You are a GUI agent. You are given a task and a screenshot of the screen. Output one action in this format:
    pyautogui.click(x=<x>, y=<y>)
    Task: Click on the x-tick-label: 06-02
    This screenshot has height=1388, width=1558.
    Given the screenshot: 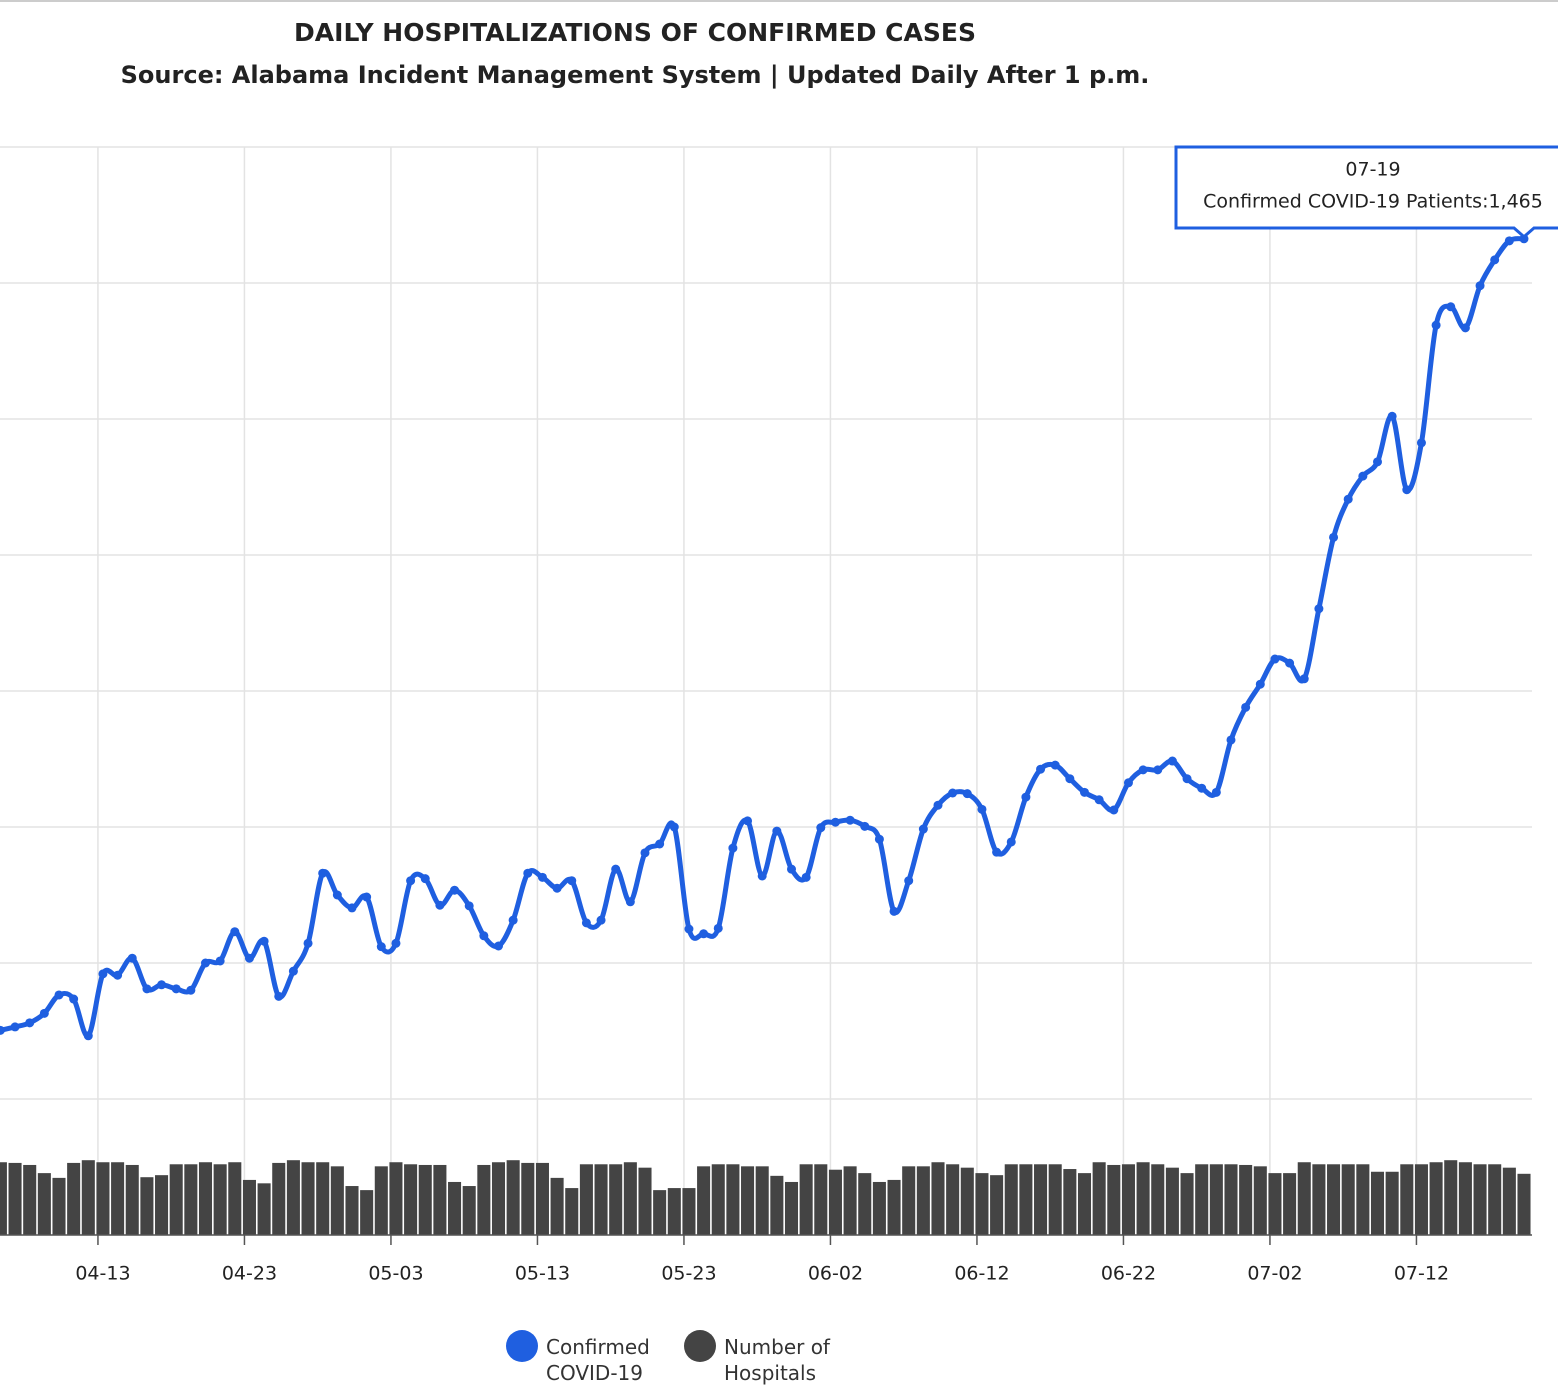 What is the action you would take?
    pyautogui.click(x=835, y=1274)
    